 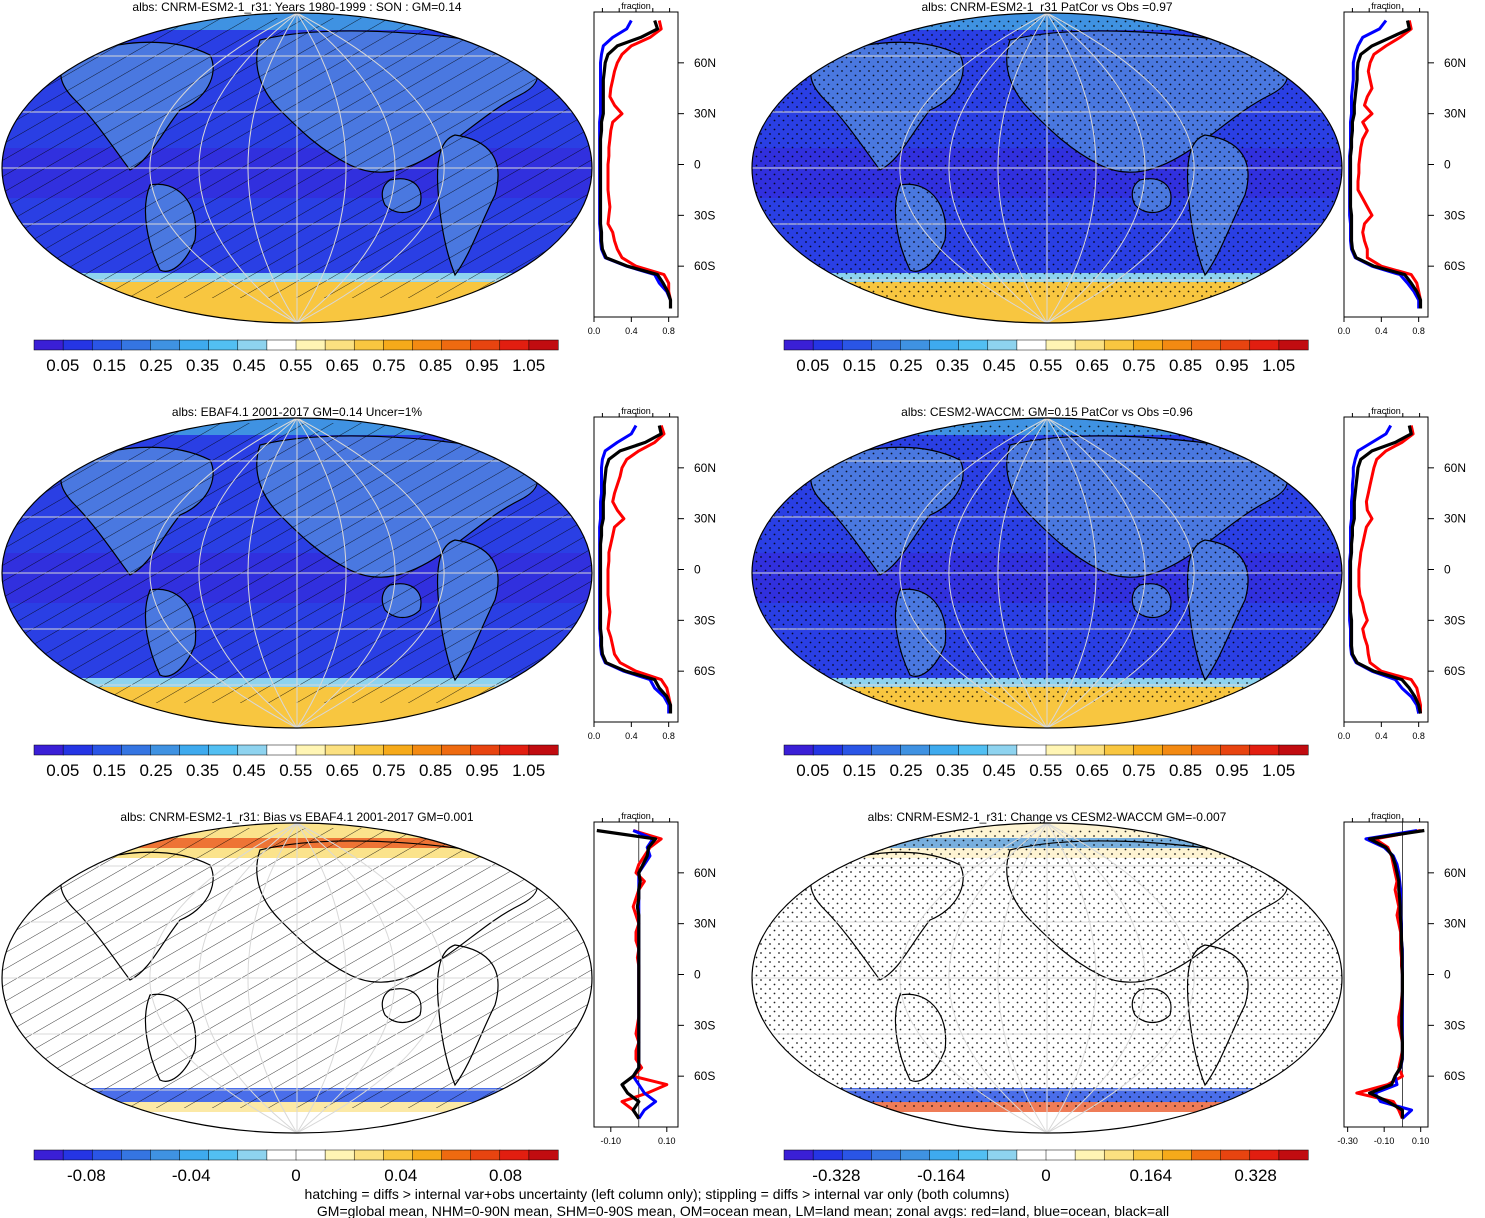 What do you see at coordinates (836, 1175) in the screenshot?
I see `colorbar-label: -0.328` at bounding box center [836, 1175].